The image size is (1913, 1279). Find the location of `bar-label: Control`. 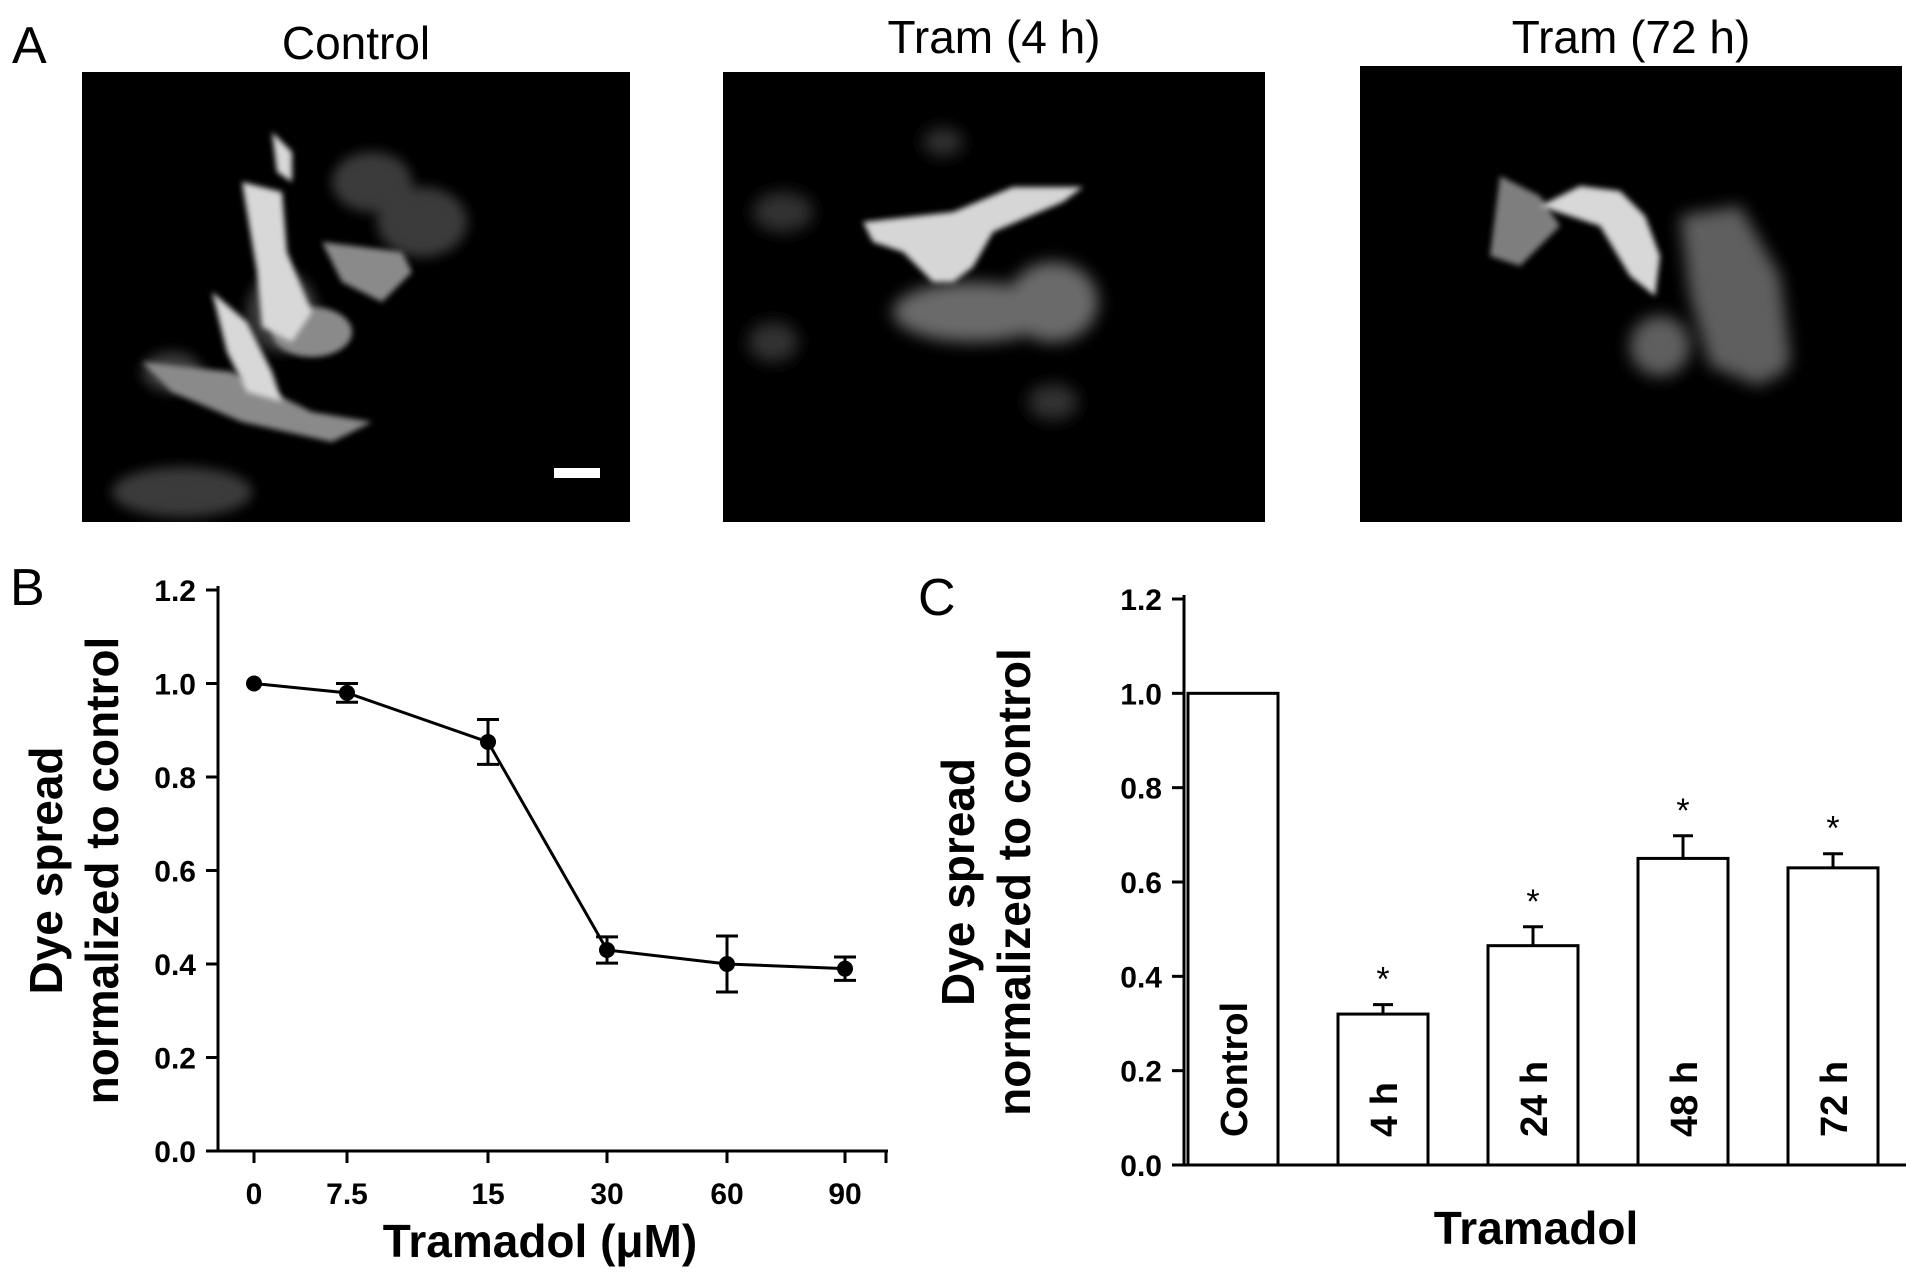

bar-label: Control is located at coordinates (1235, 1069).